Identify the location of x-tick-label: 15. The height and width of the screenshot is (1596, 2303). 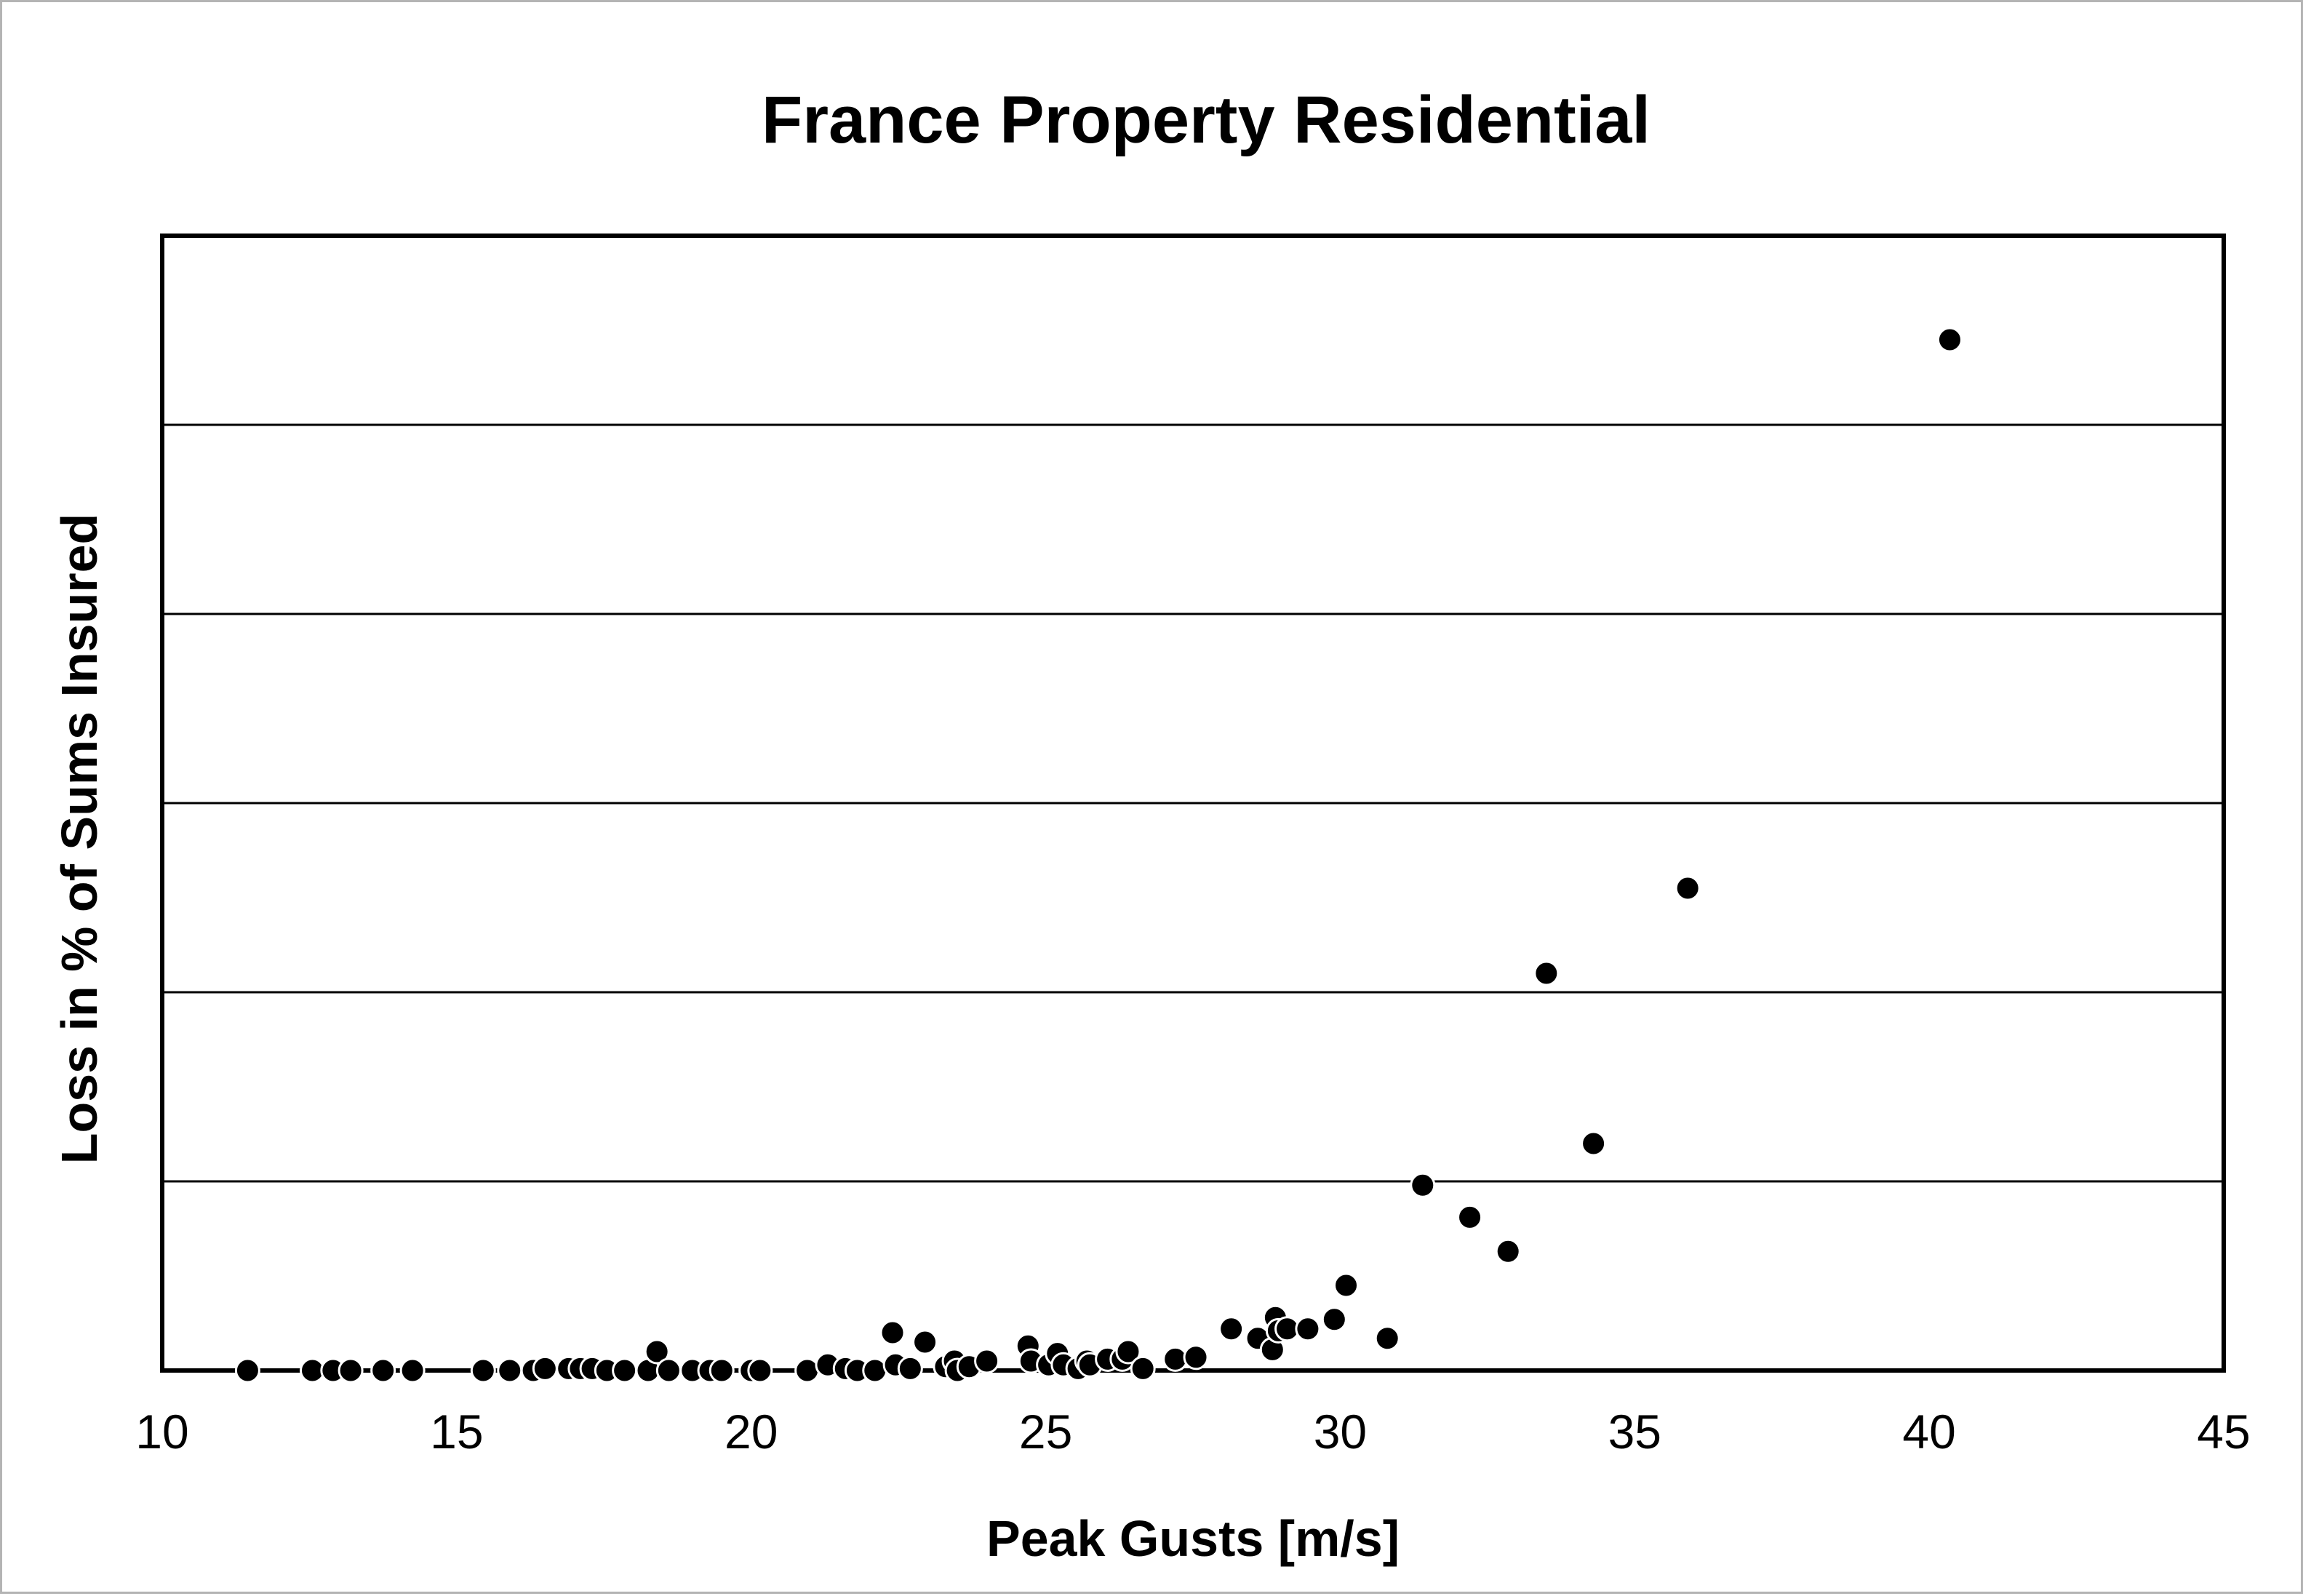
(456, 1432).